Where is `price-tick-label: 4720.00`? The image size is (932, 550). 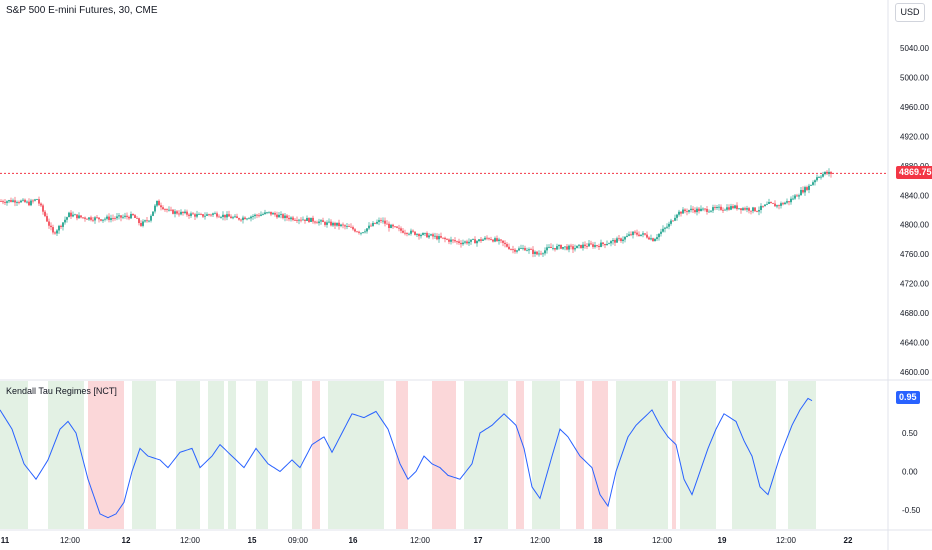 price-tick-label: 4720.00 is located at coordinates (914, 284).